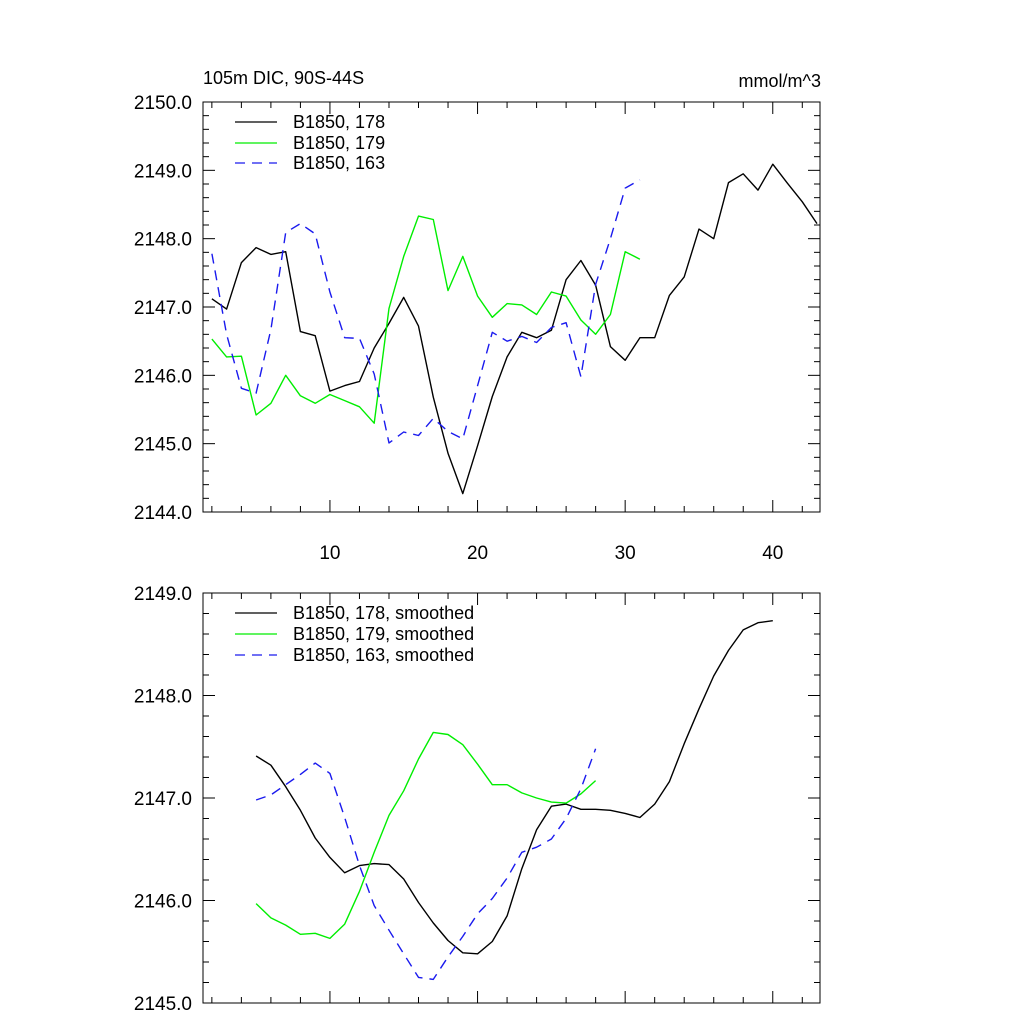  What do you see at coordinates (780, 81) in the screenshot?
I see `chart-top-units: mmol/m^3` at bounding box center [780, 81].